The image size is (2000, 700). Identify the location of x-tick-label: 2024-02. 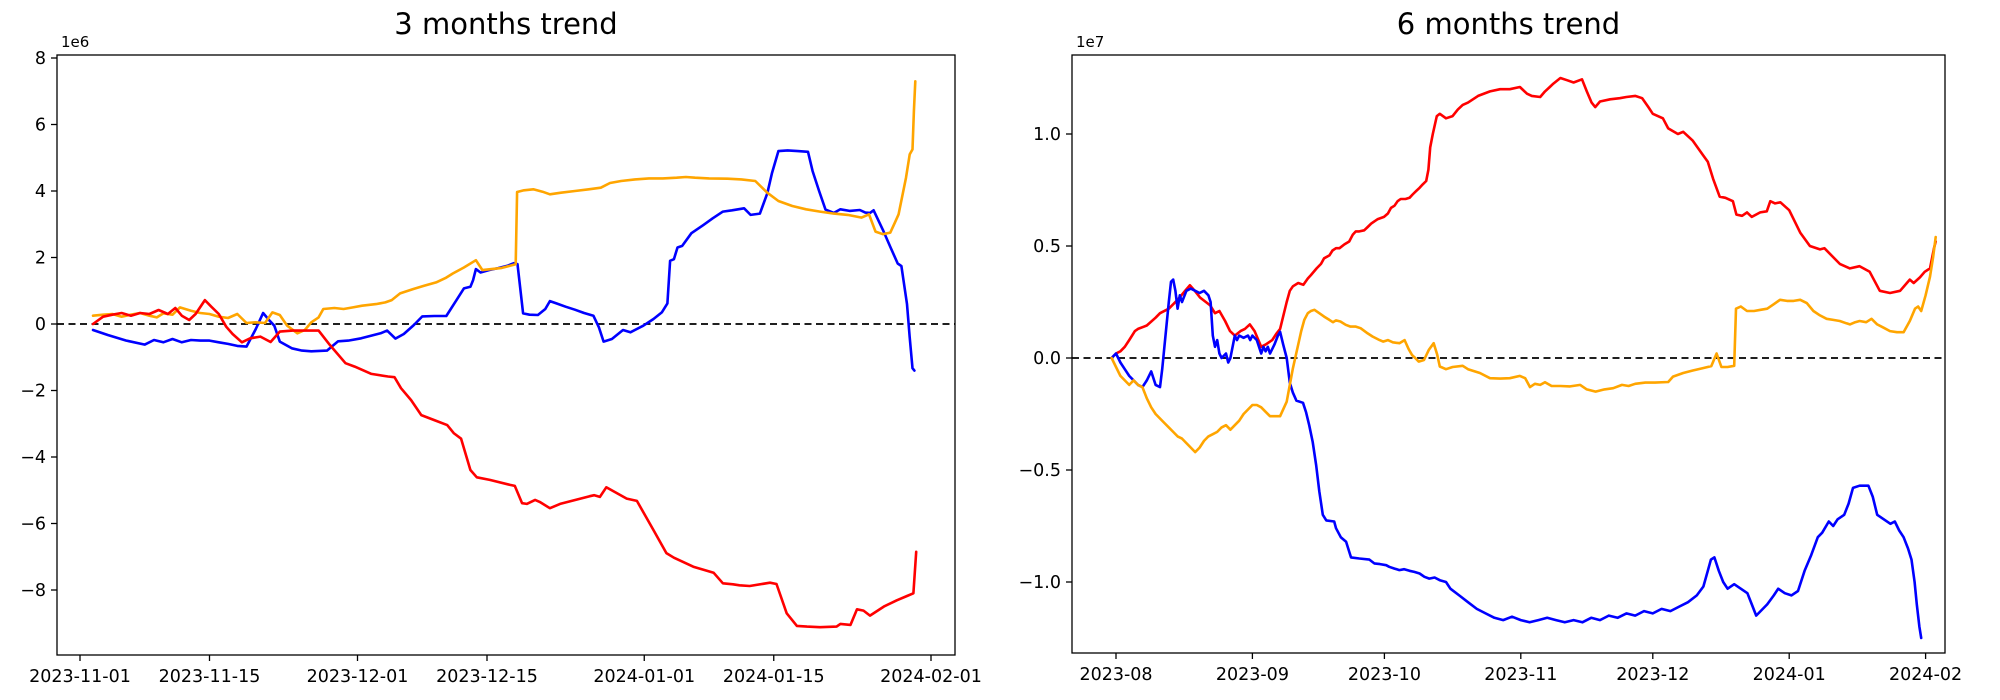
(1925, 675).